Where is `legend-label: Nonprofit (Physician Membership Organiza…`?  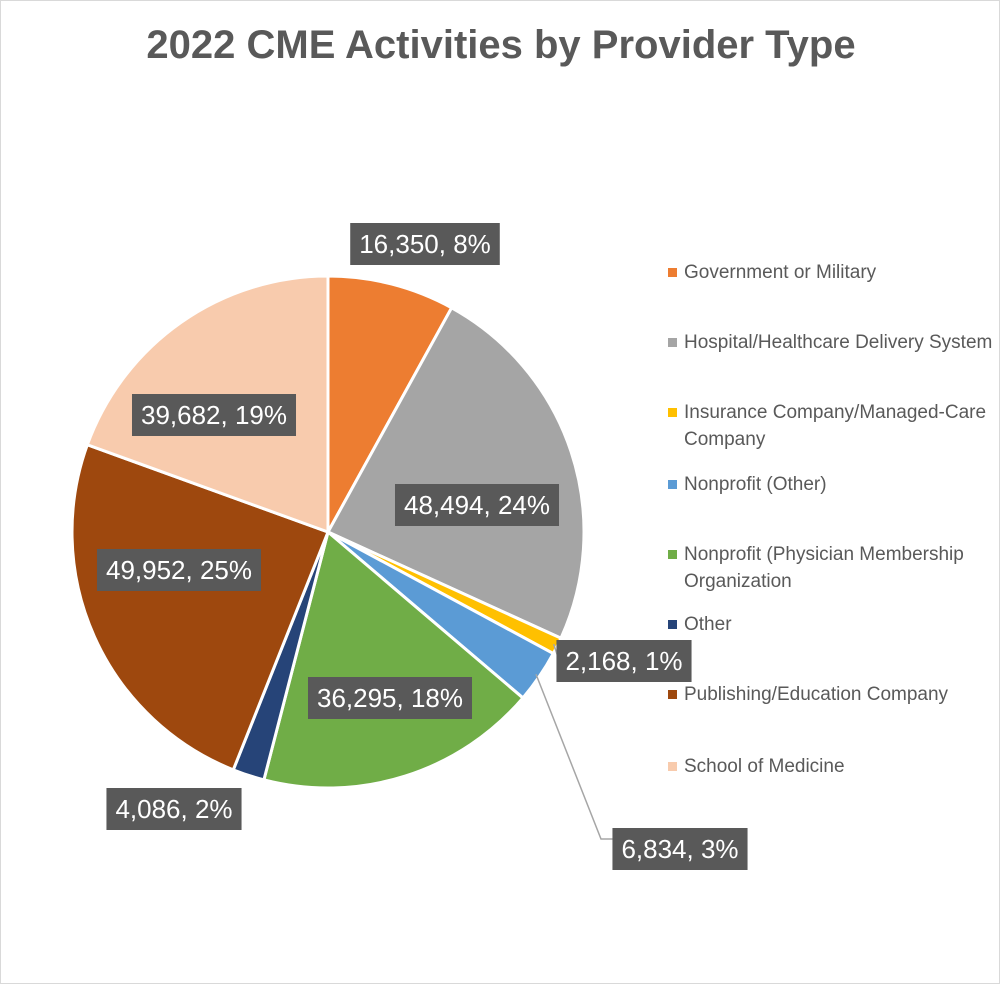 legend-label: Nonprofit (Physician Membership Organiza… is located at coordinates (824, 568).